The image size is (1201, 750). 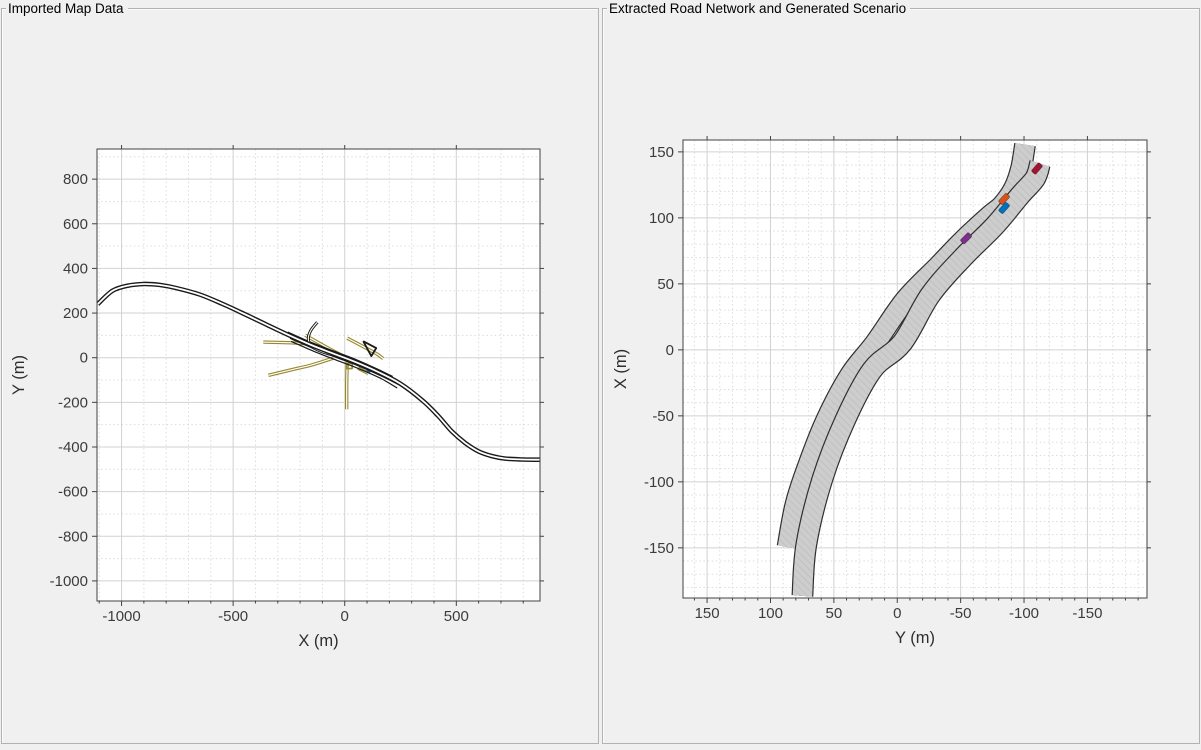 What do you see at coordinates (69, 581) in the screenshot?
I see `y-tick-label: -1000` at bounding box center [69, 581].